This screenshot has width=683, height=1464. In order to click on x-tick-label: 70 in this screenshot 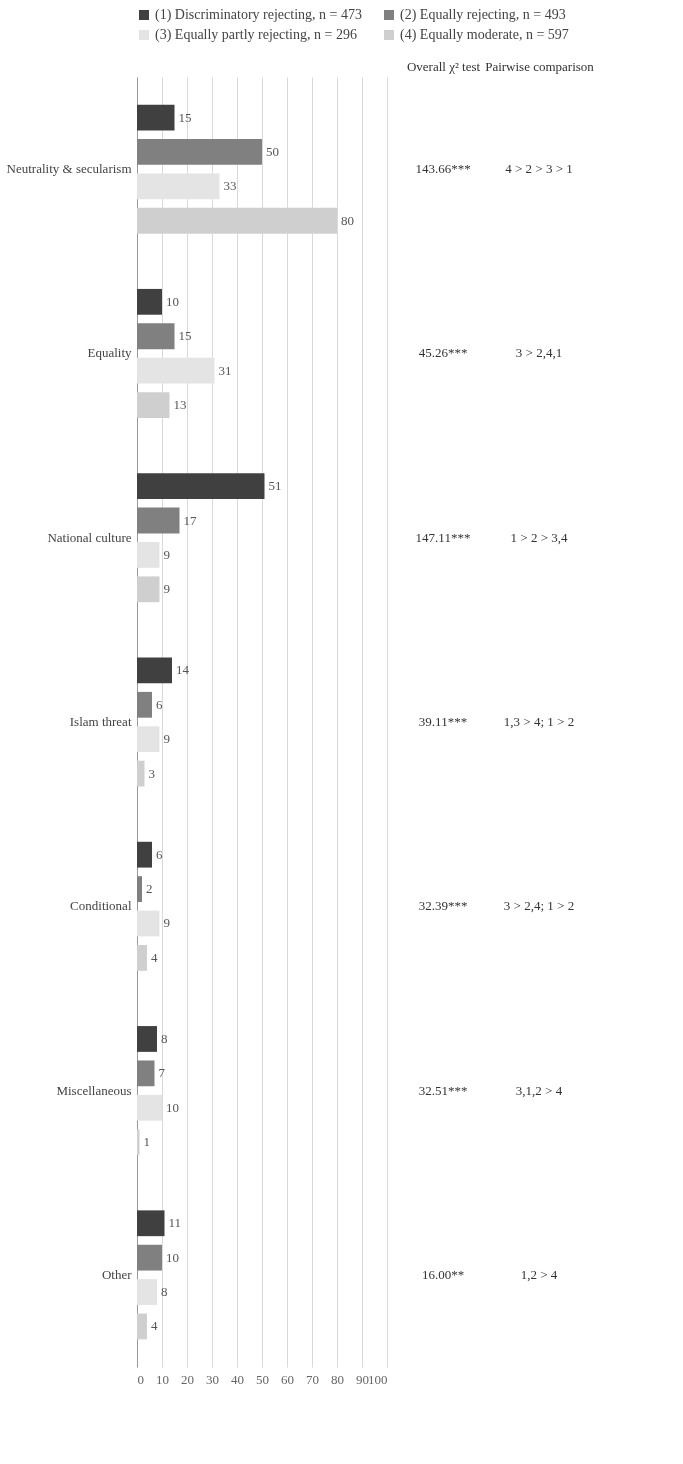, I will do `click(312, 1379)`.